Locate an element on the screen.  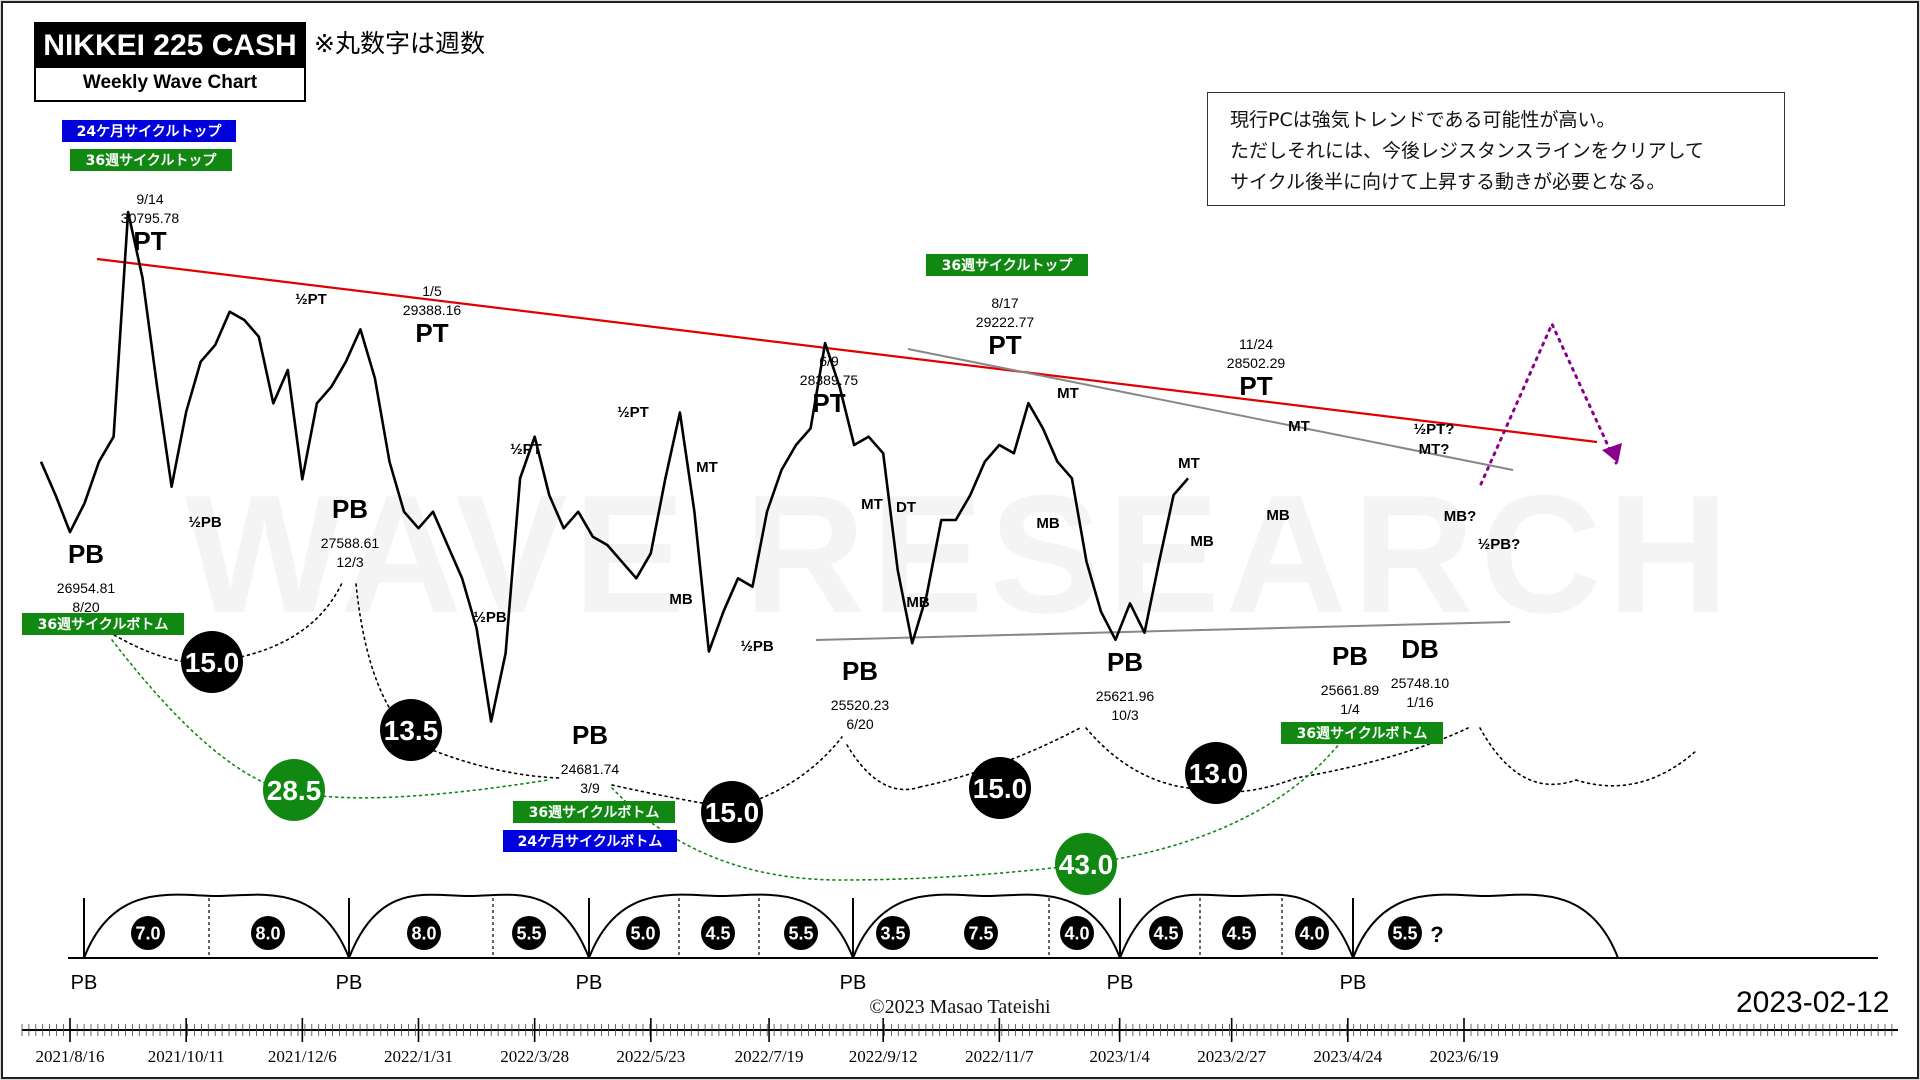
x-tick-label: 2023/1/4 is located at coordinates (1119, 1056).